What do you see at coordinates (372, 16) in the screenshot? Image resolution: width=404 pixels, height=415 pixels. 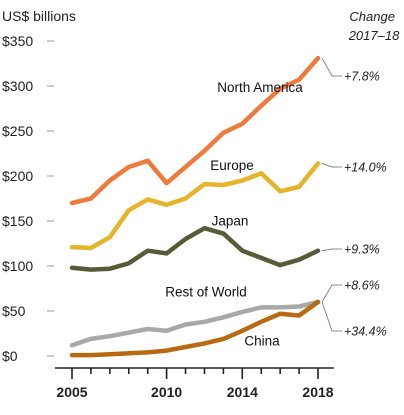 I see `change-header-line-1: Change` at bounding box center [372, 16].